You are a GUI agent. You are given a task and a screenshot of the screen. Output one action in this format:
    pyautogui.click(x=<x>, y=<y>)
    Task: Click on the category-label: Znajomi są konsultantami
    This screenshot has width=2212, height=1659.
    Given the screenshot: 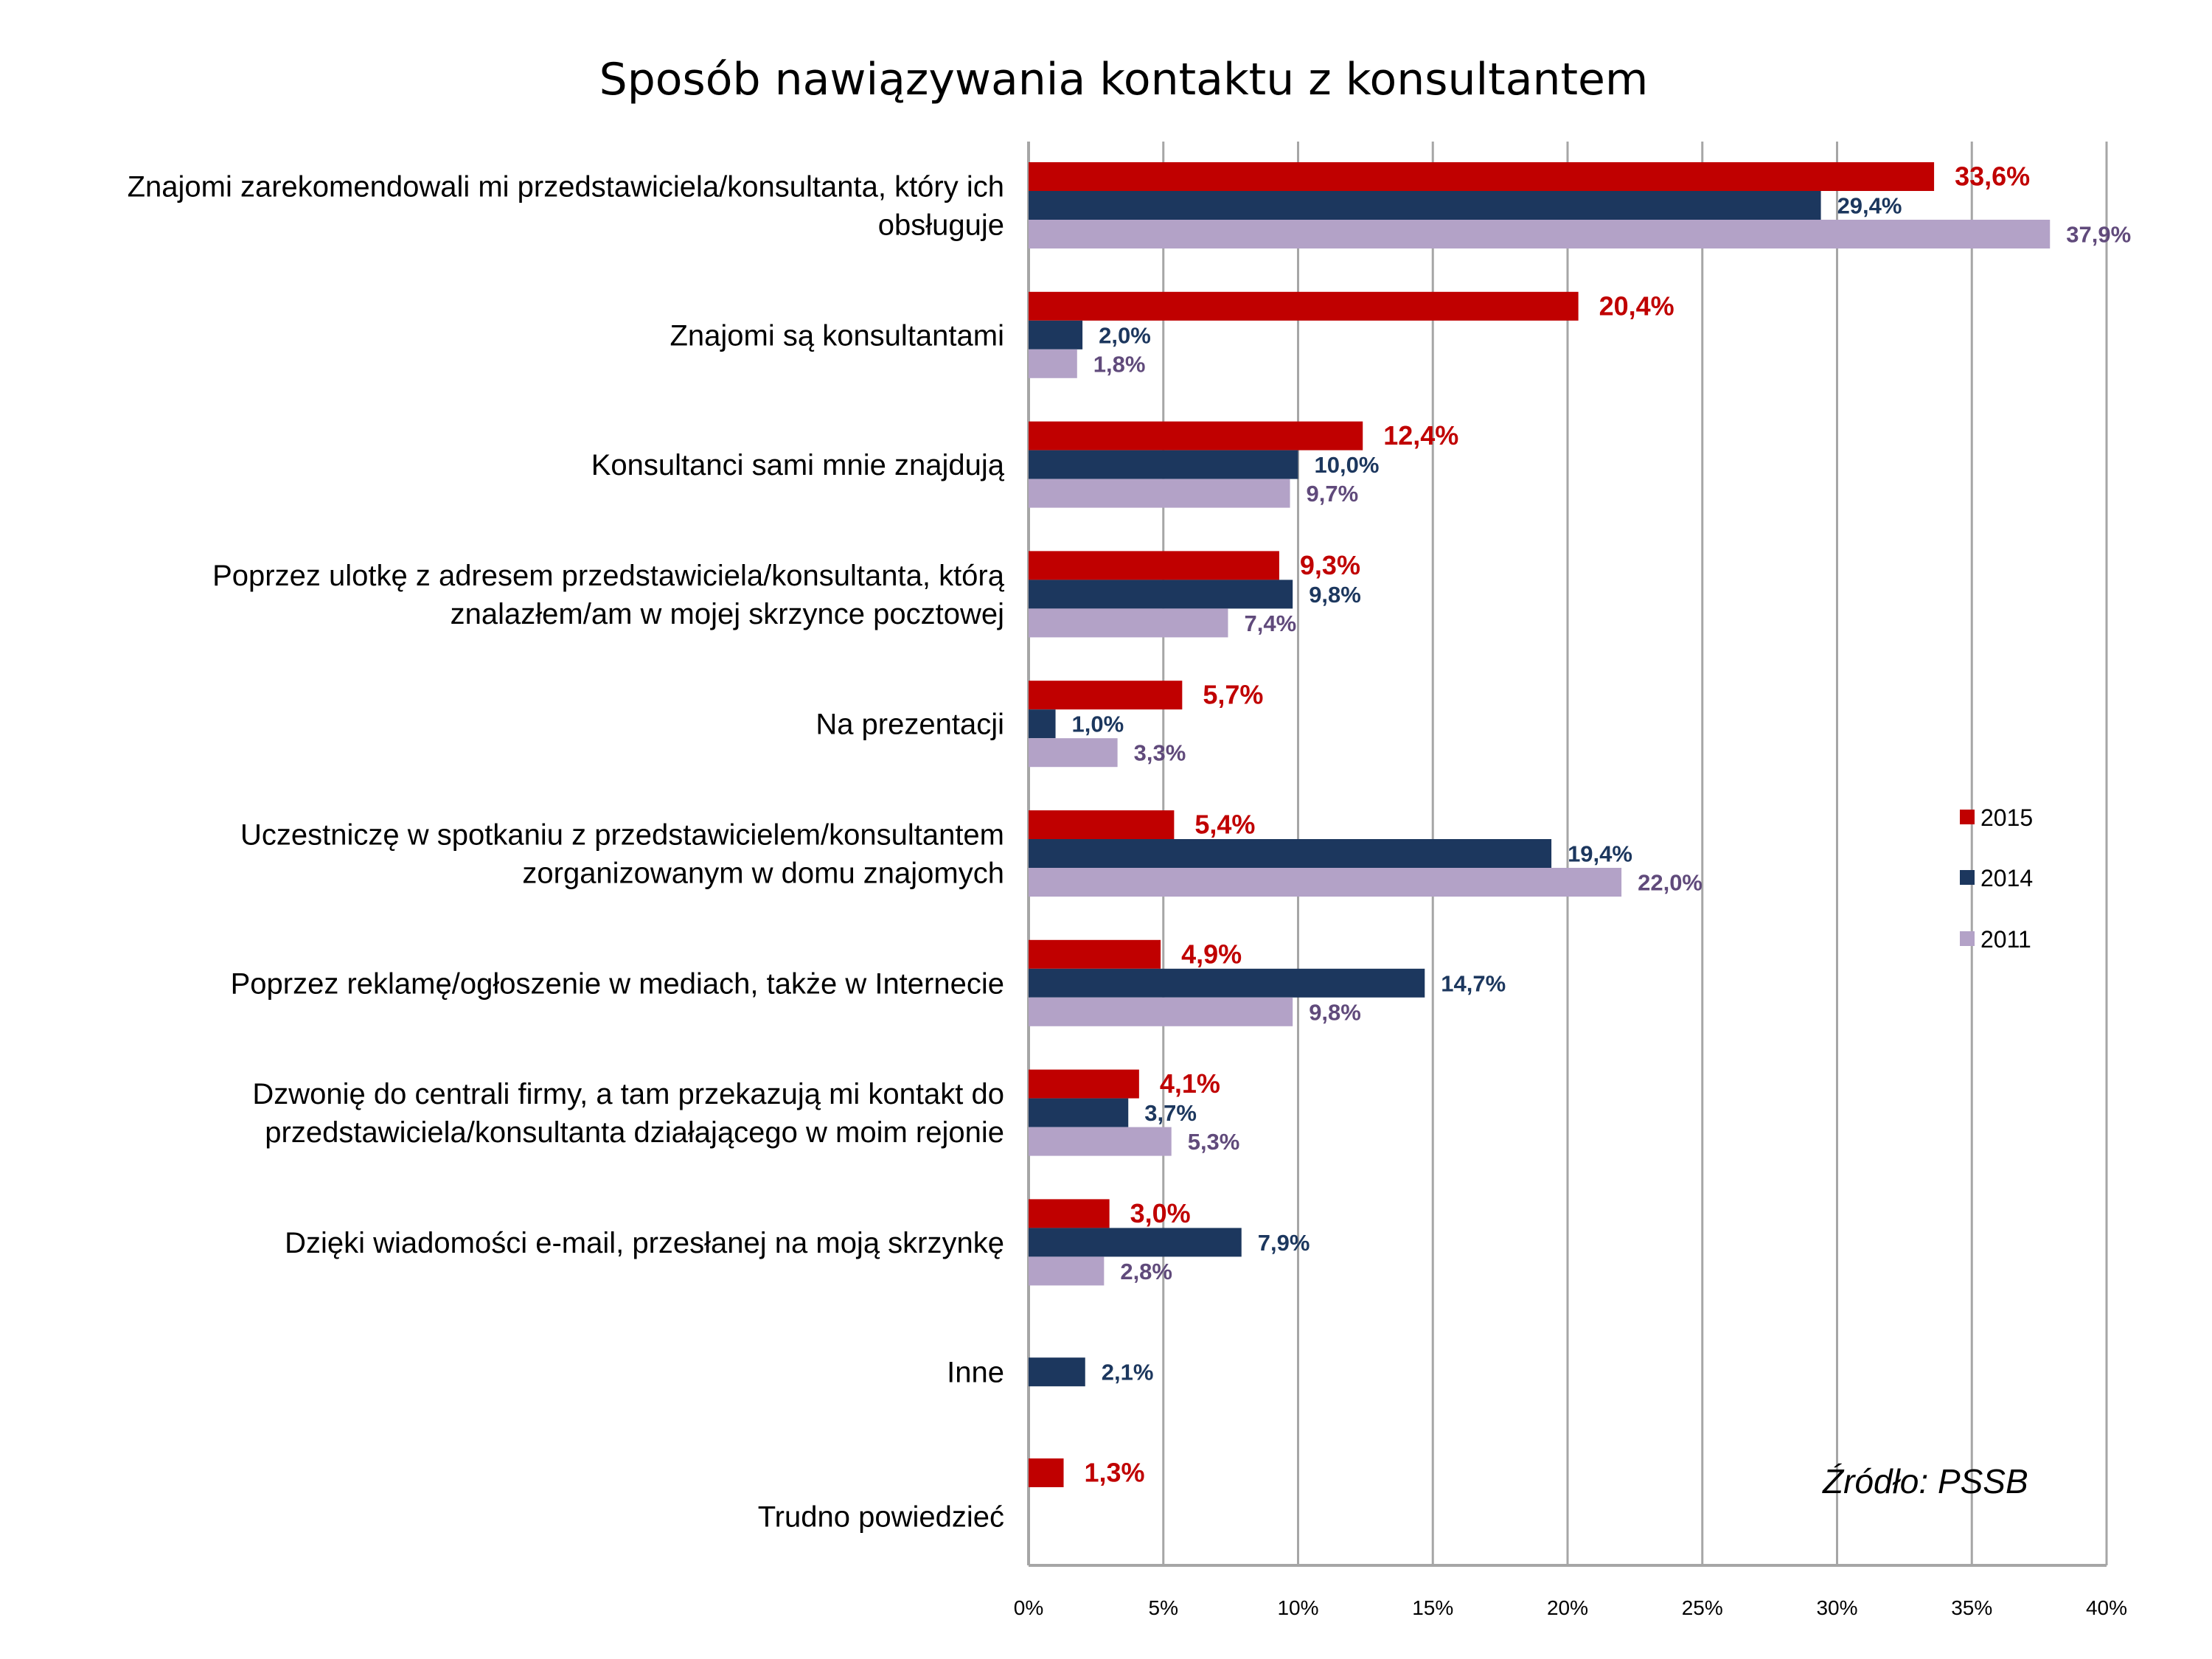 What is the action you would take?
    pyautogui.click(x=836, y=335)
    